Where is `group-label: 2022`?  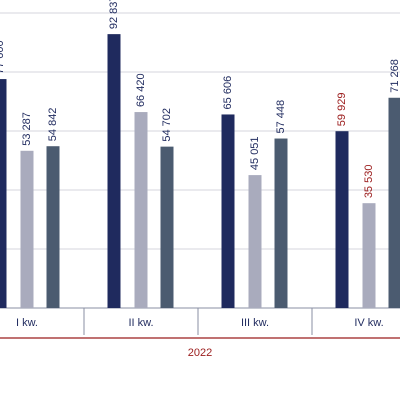 group-label: 2022 is located at coordinates (200, 353).